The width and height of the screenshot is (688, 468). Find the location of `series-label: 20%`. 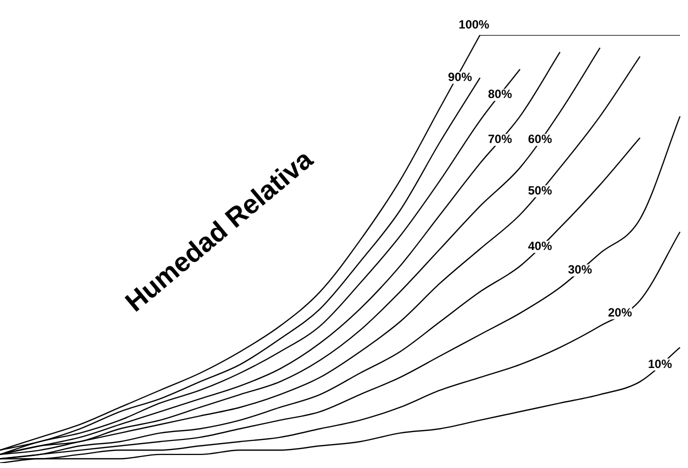

series-label: 20% is located at coordinates (620, 313).